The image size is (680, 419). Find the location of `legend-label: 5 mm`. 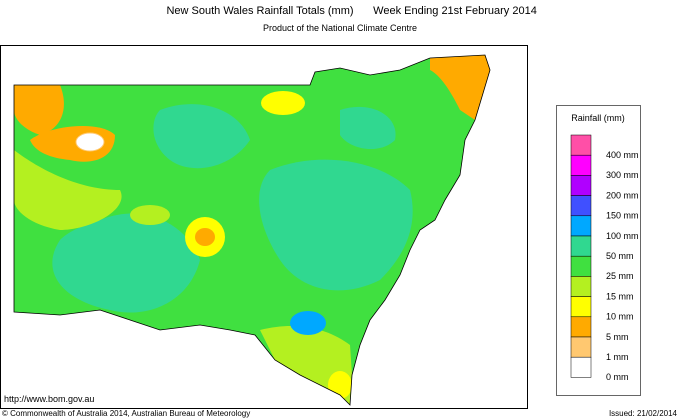

legend-label: 5 mm is located at coordinates (617, 337).